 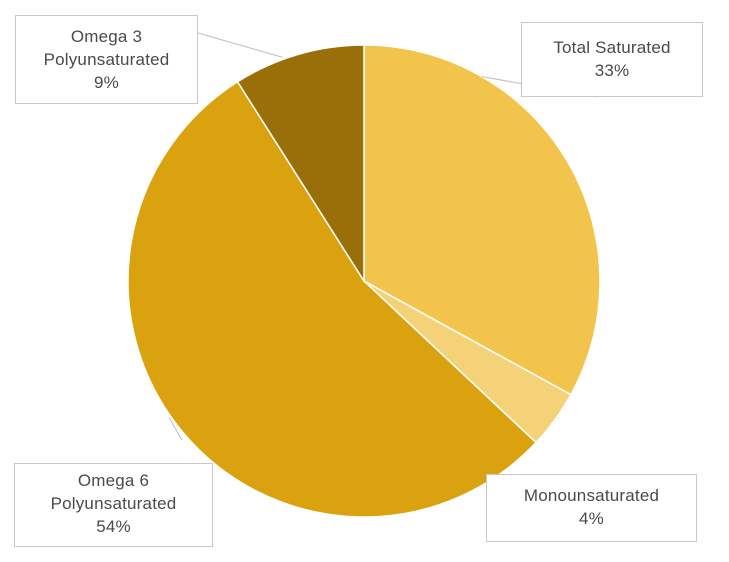 What do you see at coordinates (113, 480) in the screenshot?
I see `slice-label-omega-6-line1: Omega 6` at bounding box center [113, 480].